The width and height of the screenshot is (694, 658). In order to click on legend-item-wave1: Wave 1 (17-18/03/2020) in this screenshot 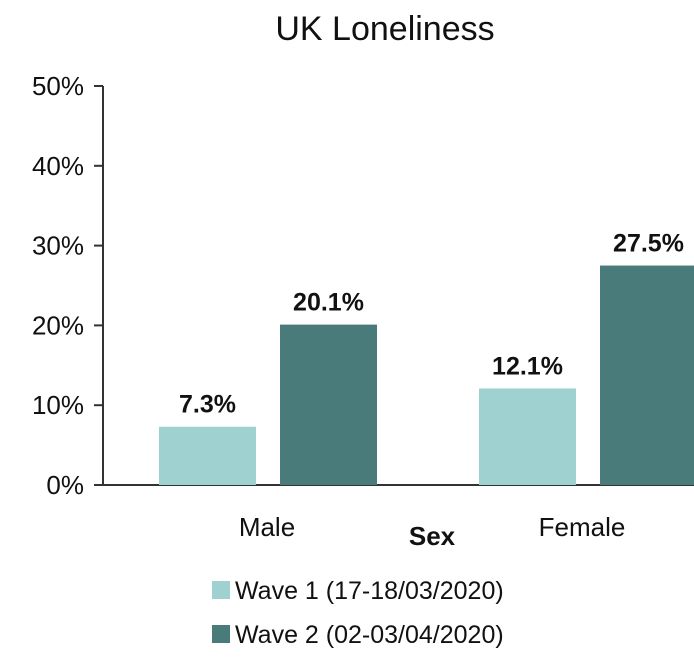, I will do `click(358, 591)`.